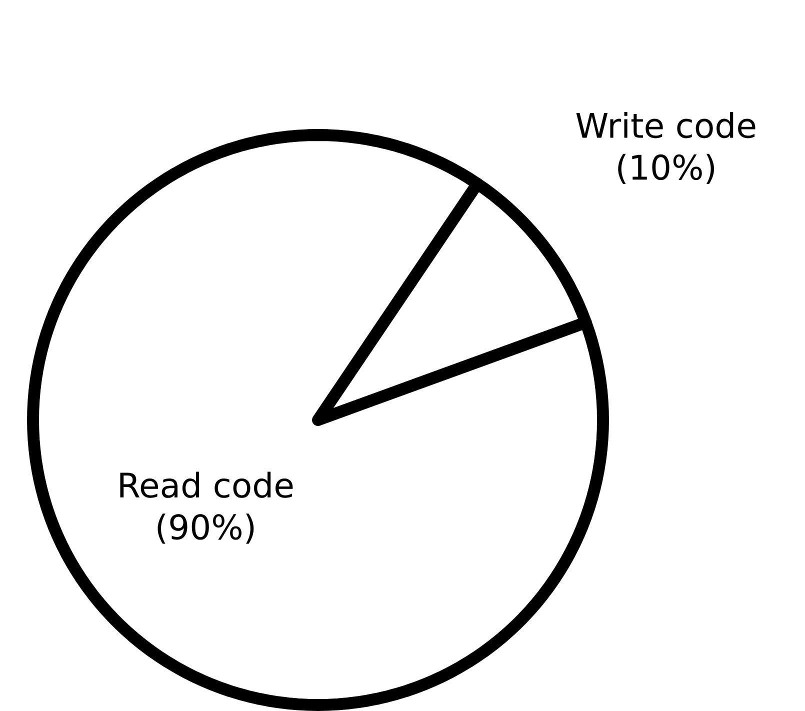  Describe the element at coordinates (666, 125) in the screenshot. I see `slice-label: Write code` at that location.